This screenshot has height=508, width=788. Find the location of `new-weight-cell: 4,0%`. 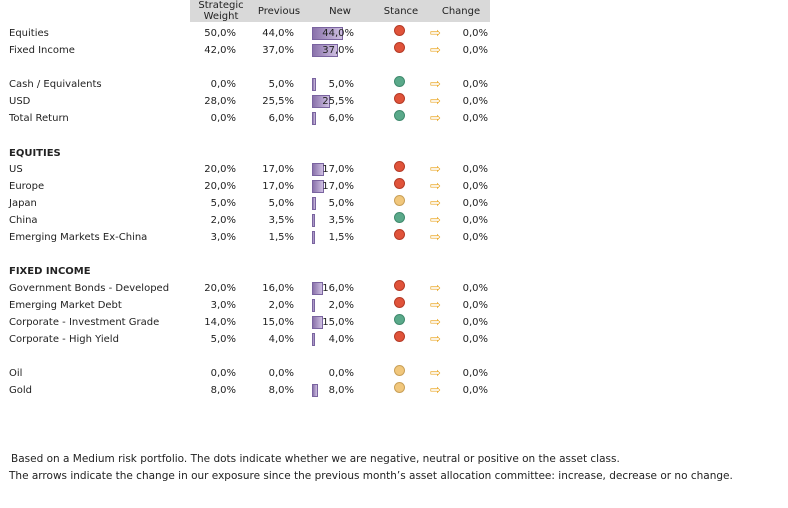

new-weight-cell: 4,0% is located at coordinates (333, 339).